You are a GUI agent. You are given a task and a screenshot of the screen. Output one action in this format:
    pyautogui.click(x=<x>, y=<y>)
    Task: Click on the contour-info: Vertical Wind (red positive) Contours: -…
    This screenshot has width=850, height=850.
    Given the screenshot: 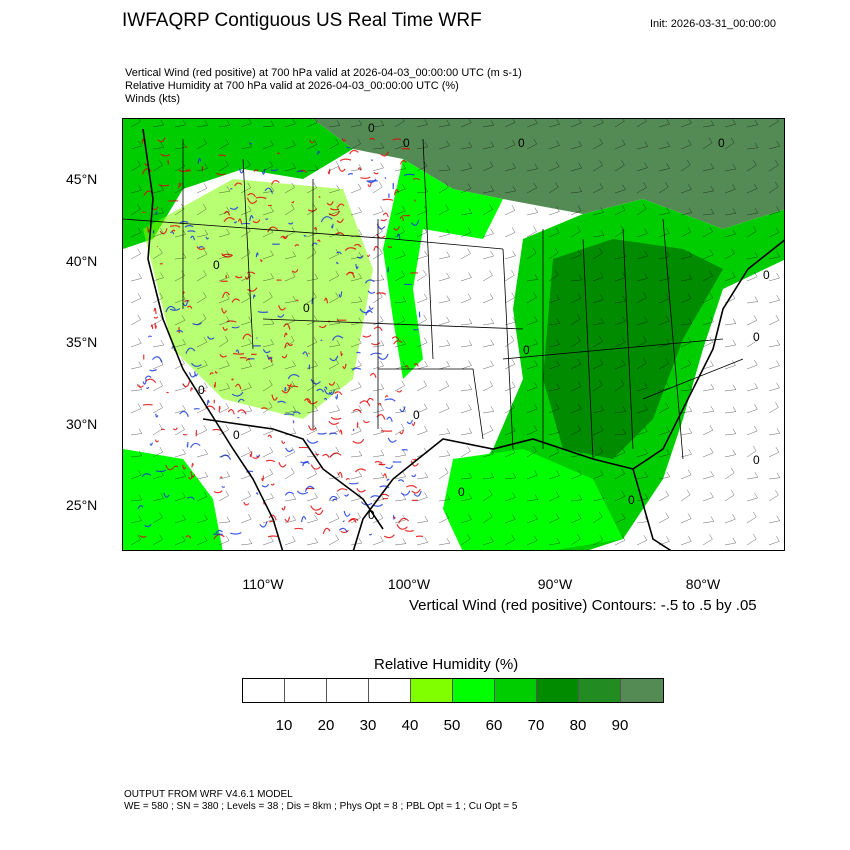 What is the action you would take?
    pyautogui.click(x=583, y=605)
    